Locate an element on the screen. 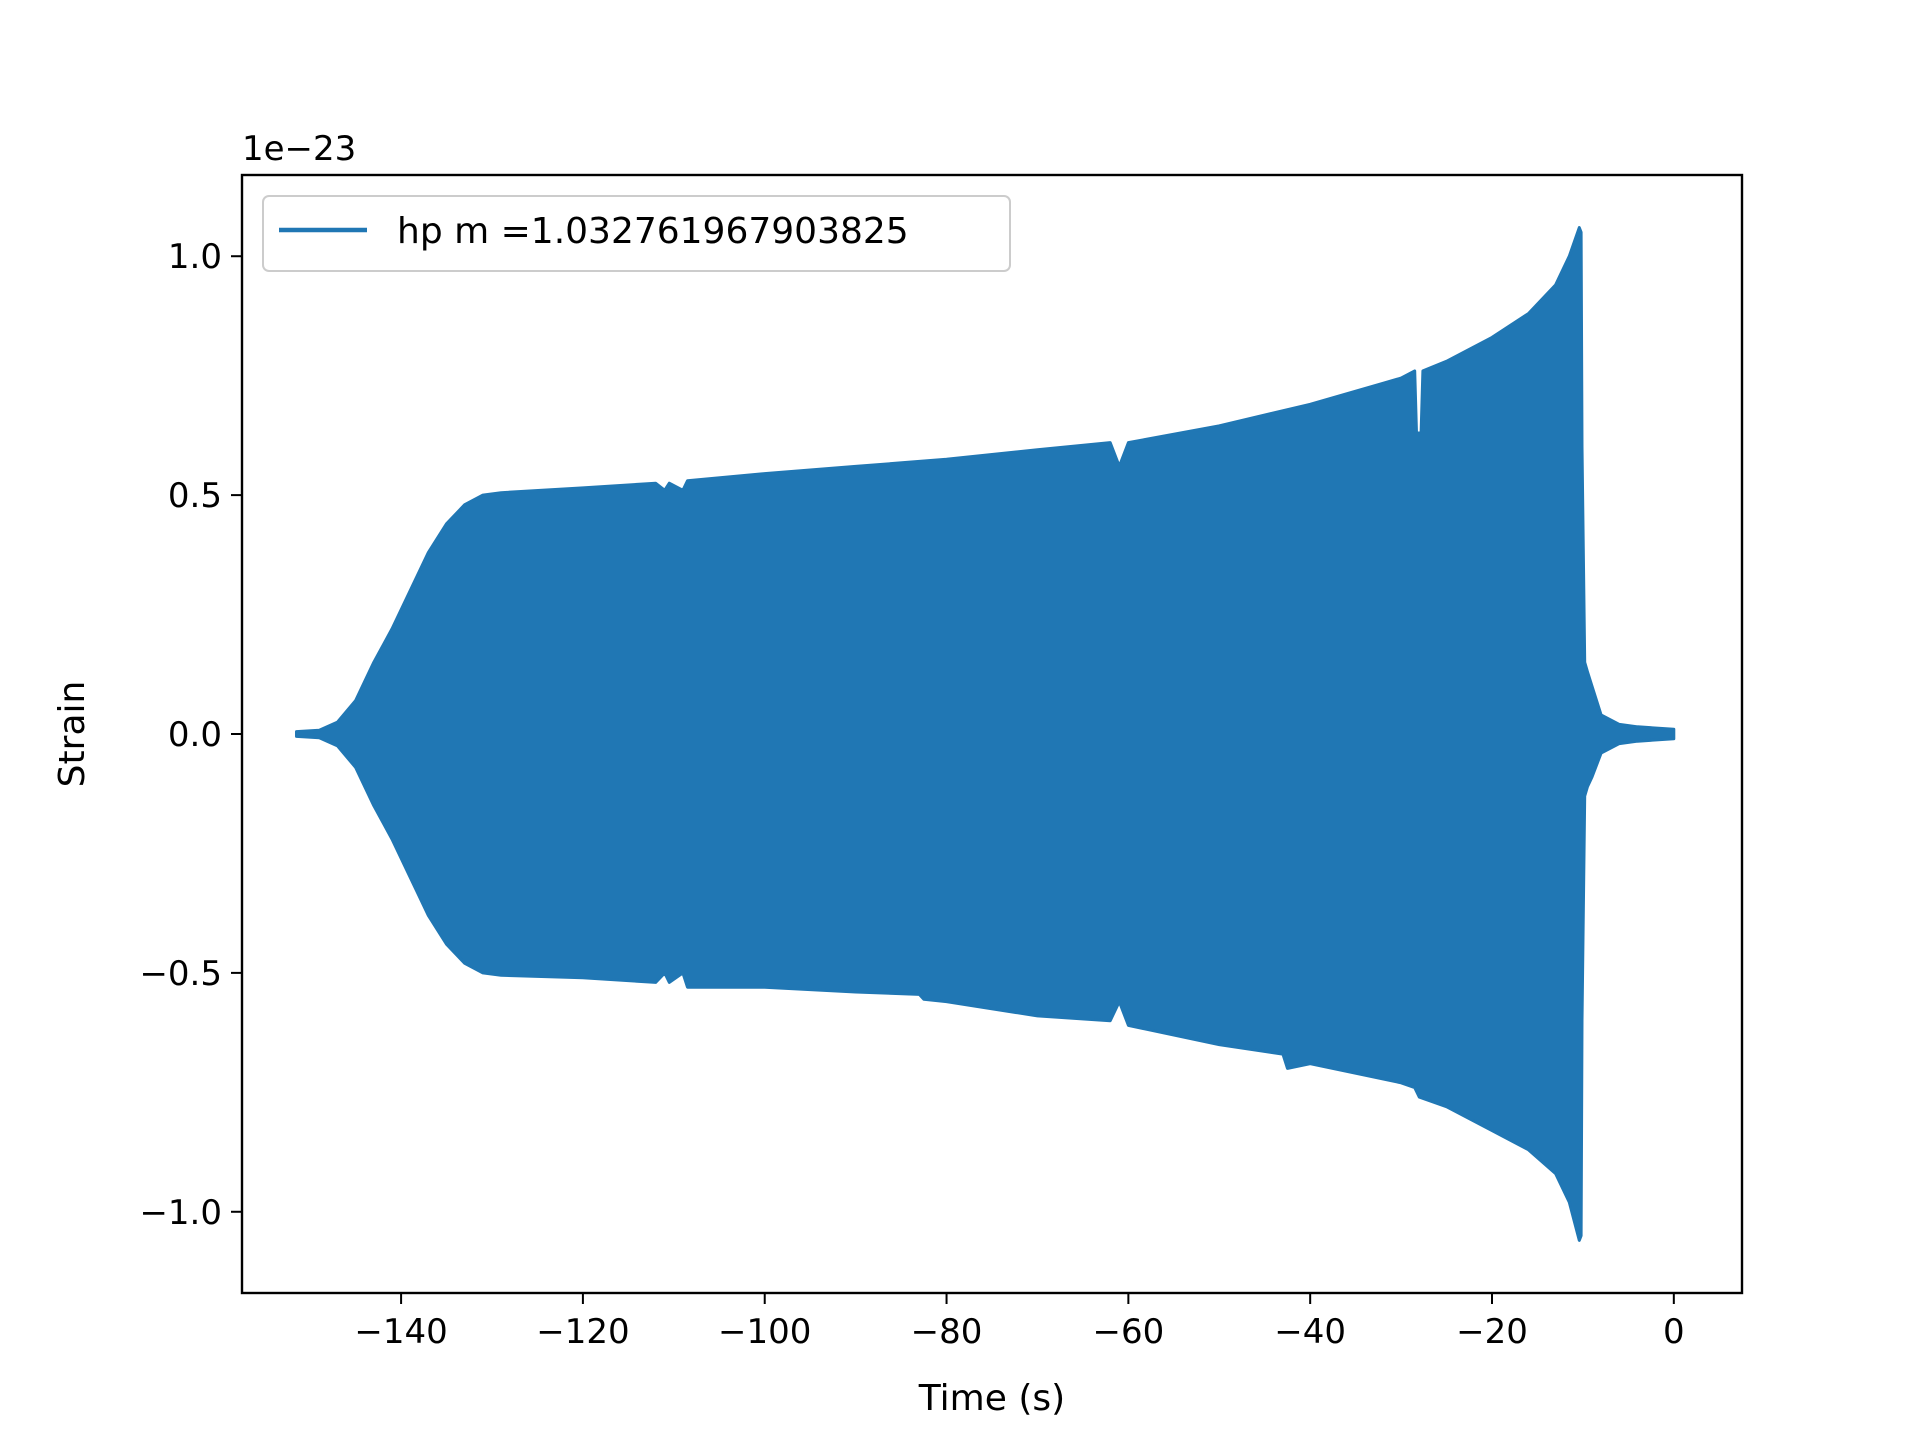 The width and height of the screenshot is (1920, 1440). x-tick-label: −20 is located at coordinates (1492, 1332).